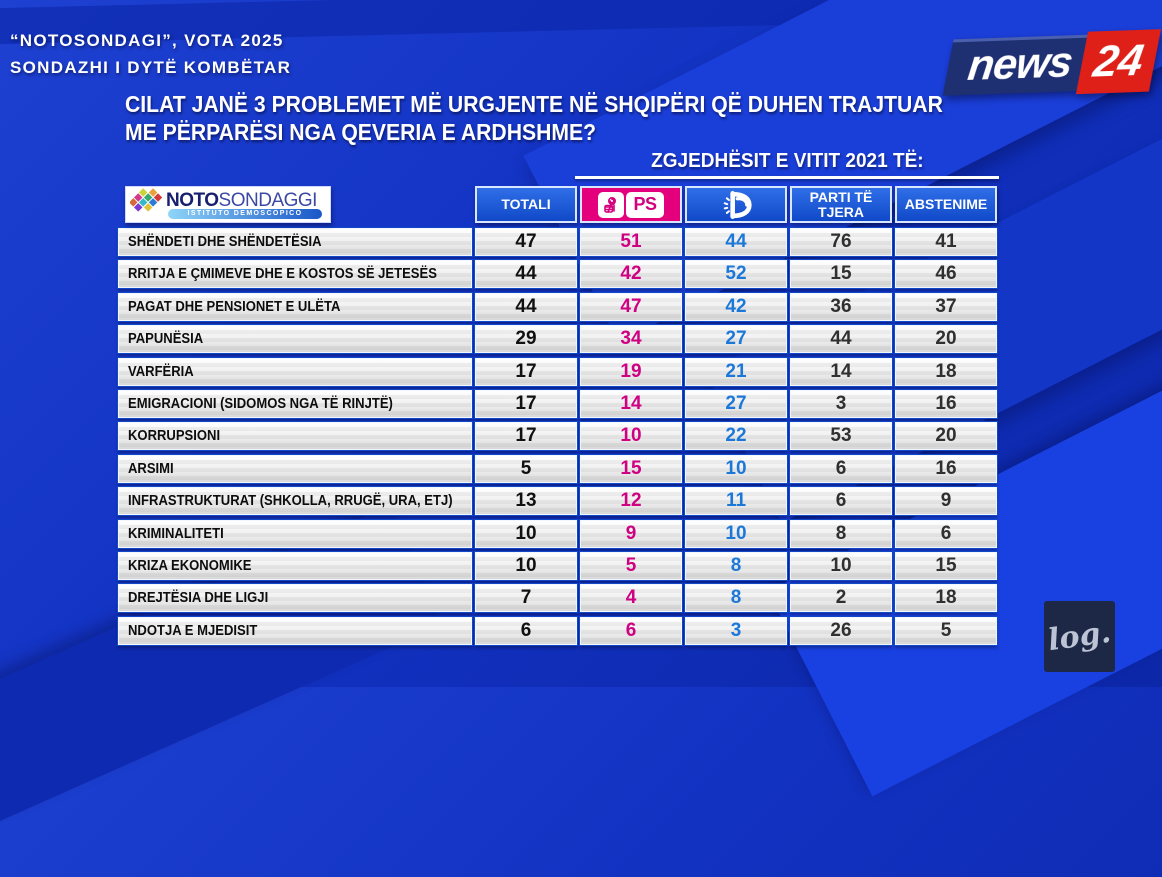  What do you see at coordinates (147, 40) in the screenshot?
I see `show-title-line1: “NOTOSONDAGI”, VOTA 2025` at bounding box center [147, 40].